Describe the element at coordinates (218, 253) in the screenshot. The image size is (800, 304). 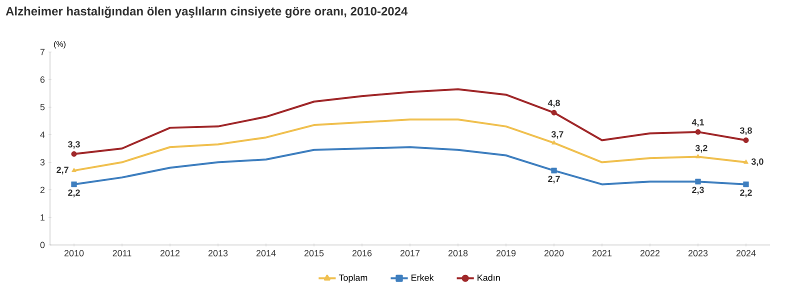
I see `x-tick-label: 2013` at that location.